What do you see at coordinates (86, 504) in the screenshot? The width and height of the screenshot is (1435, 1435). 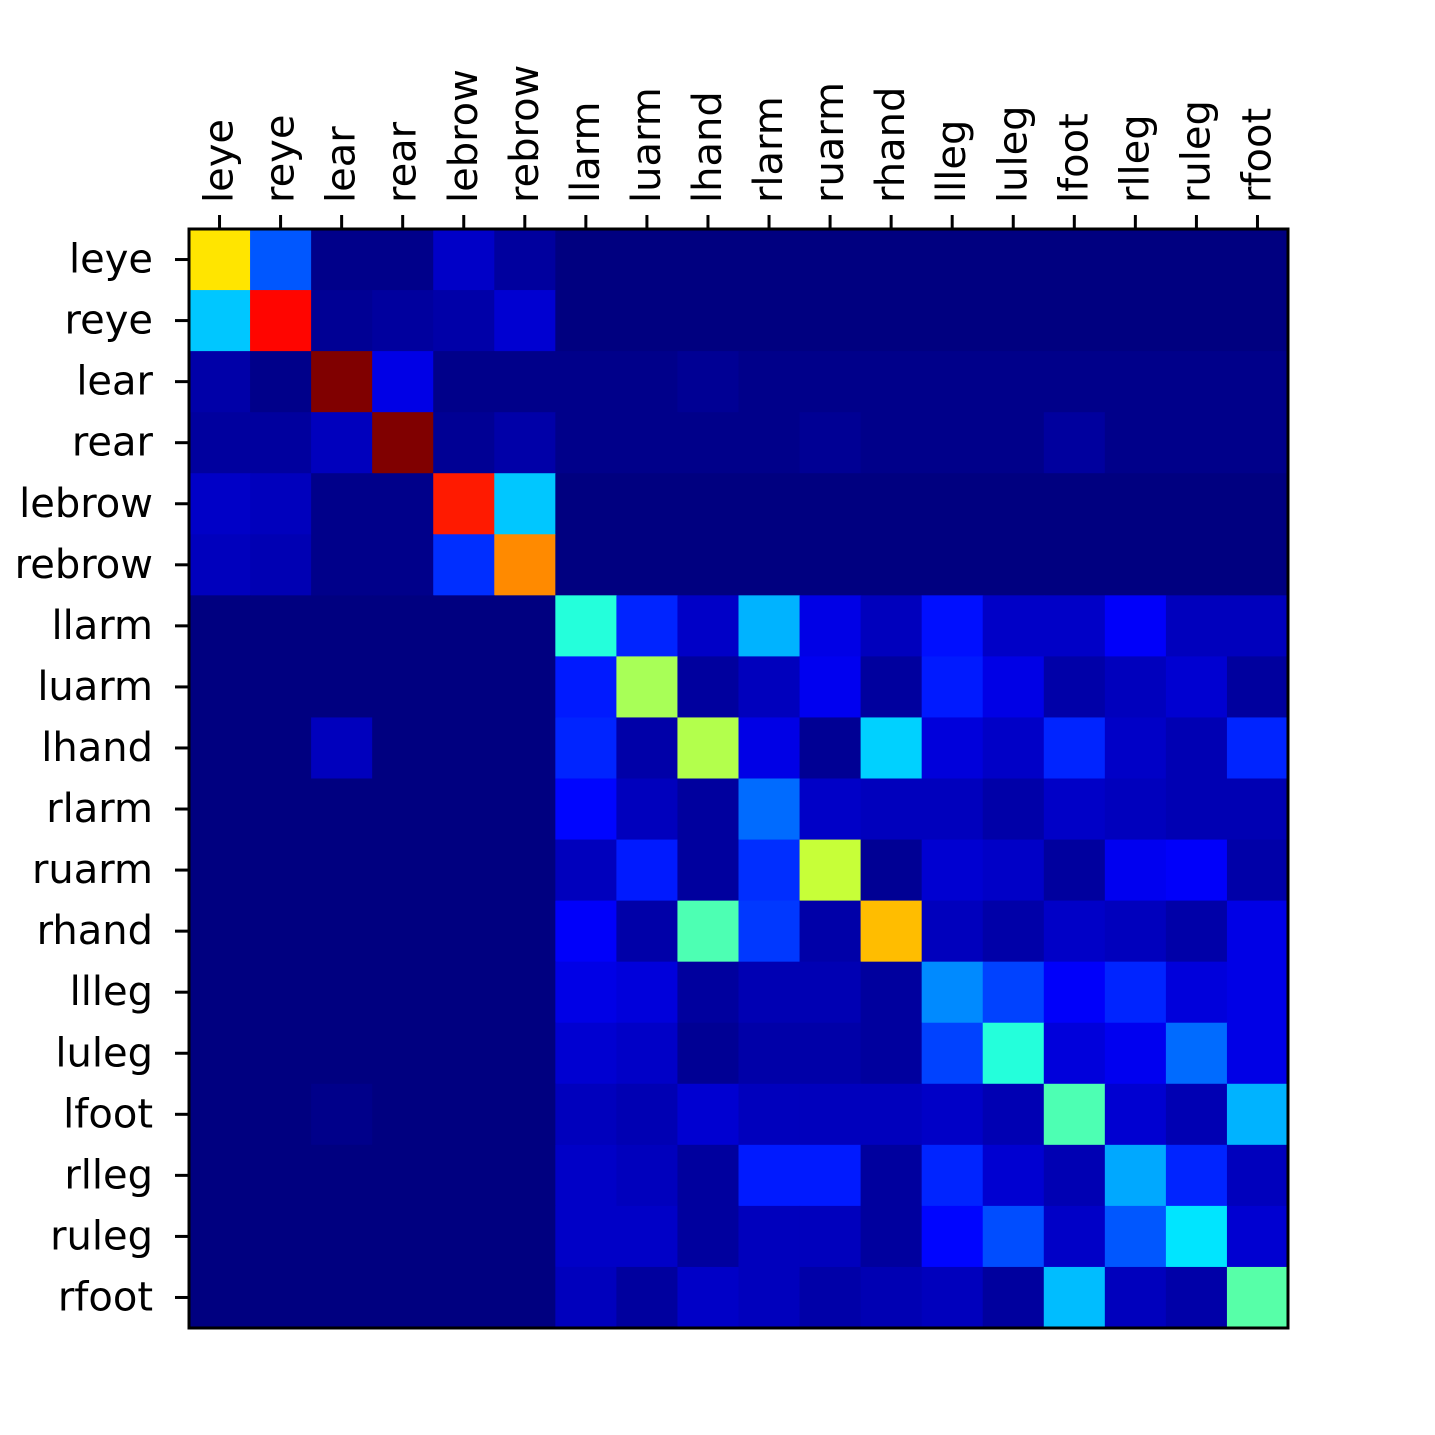 I see `y-tick-label: lebrow` at bounding box center [86, 504].